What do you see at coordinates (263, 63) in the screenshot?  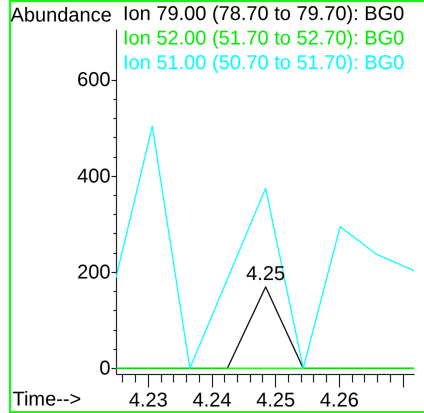 I see `text: Ion 51.00 (50.70 to 51.70): BG0` at bounding box center [263, 63].